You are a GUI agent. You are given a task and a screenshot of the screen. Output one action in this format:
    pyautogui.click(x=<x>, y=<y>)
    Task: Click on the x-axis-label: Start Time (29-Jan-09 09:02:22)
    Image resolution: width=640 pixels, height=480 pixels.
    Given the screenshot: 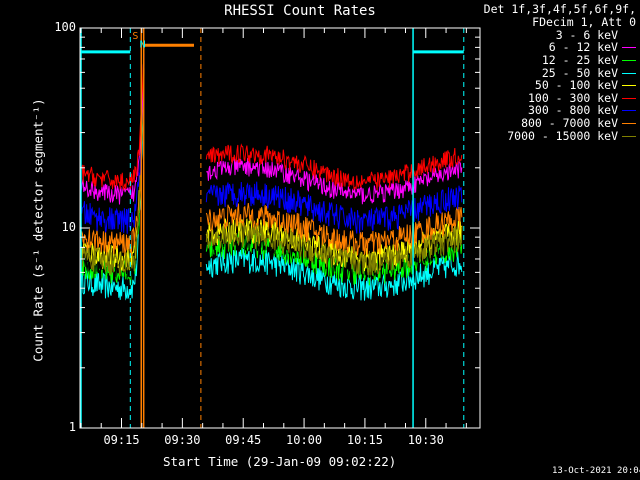 What is the action you would take?
    pyautogui.click(x=280, y=461)
    